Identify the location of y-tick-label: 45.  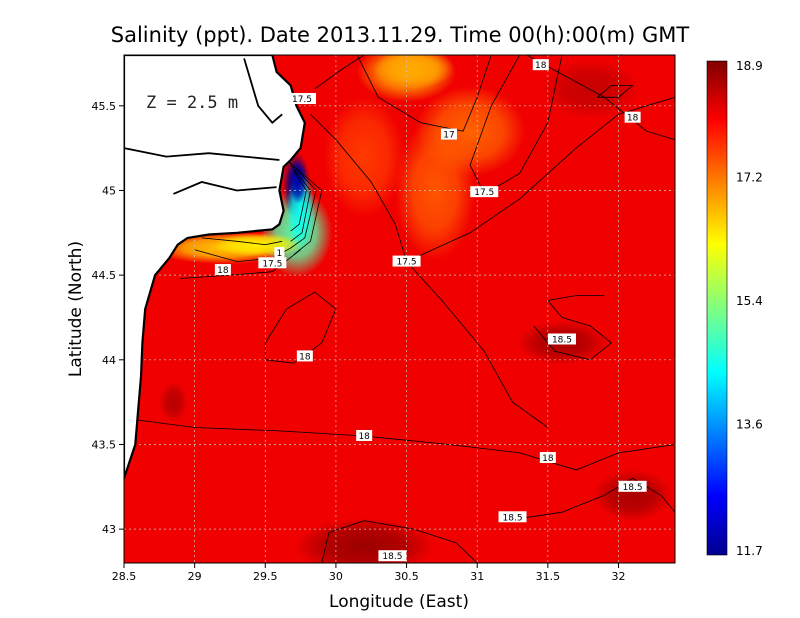
(109, 190).